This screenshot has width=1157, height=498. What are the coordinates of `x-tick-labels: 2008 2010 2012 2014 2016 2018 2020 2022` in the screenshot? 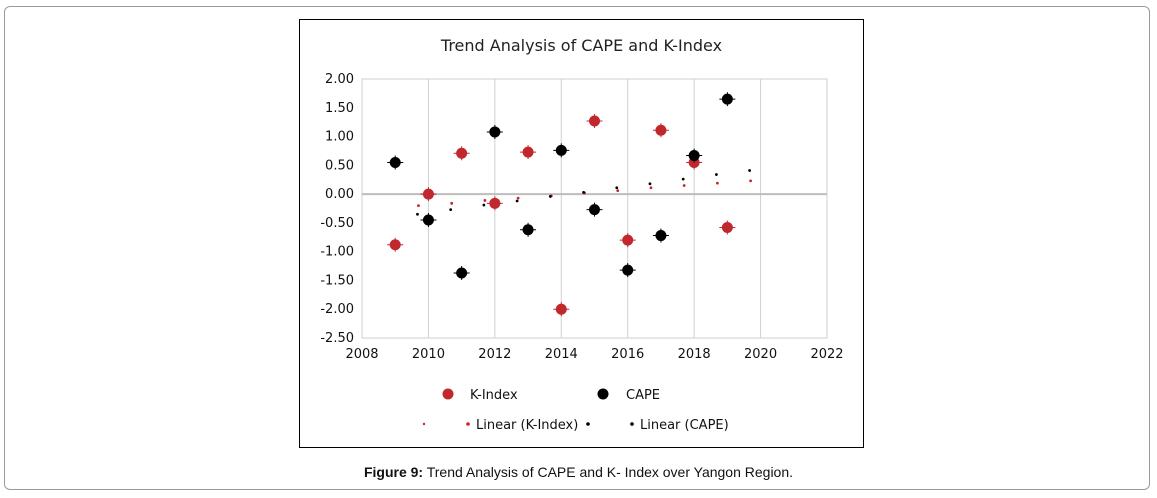 It's located at (594, 354).